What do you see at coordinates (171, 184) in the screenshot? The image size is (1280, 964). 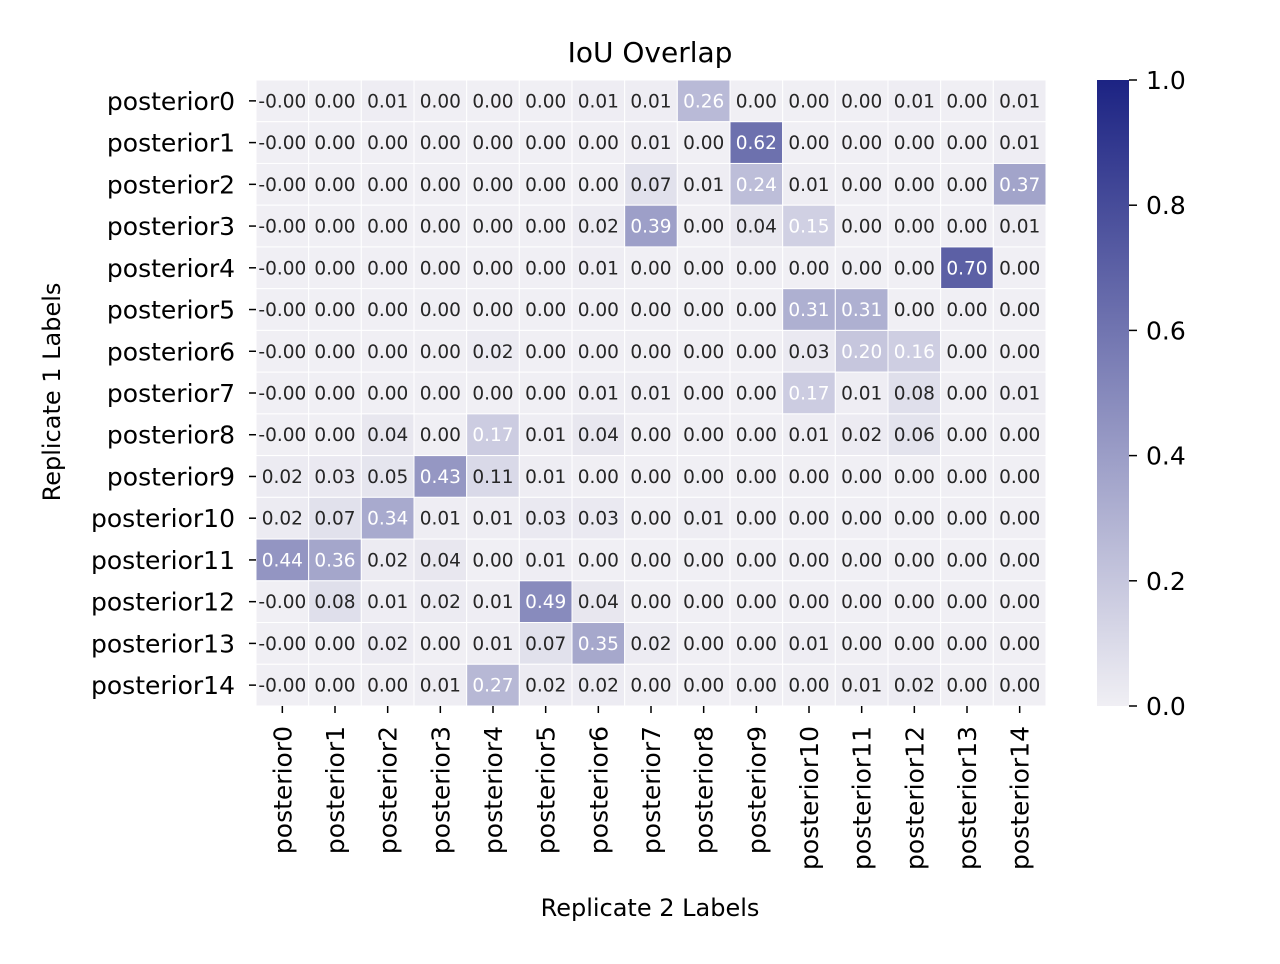 I see `y-tick-label: posterior2` at bounding box center [171, 184].